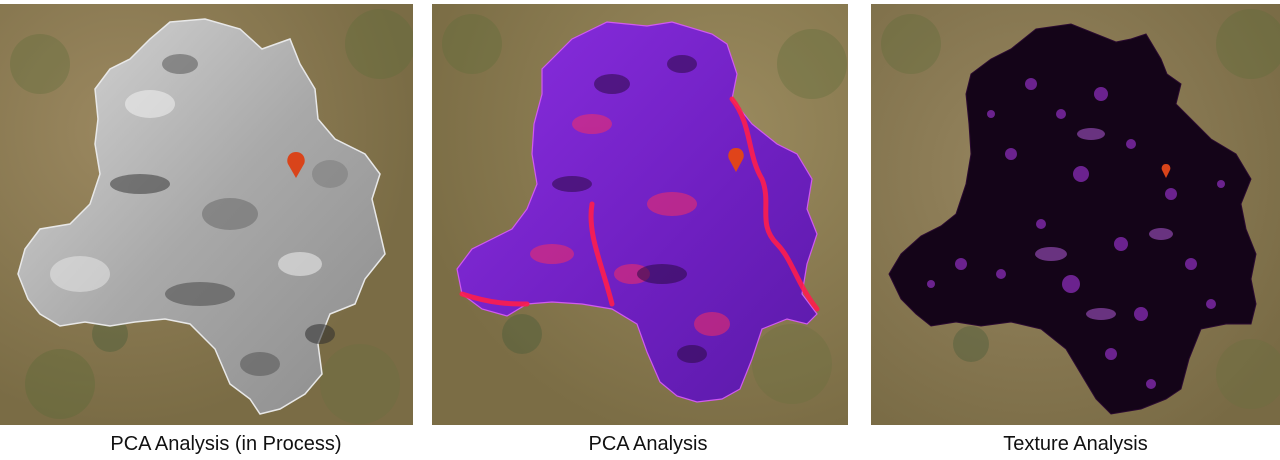 Image resolution: width=1280 pixels, height=460 pixels. Describe the element at coordinates (648, 444) in the screenshot. I see `caption-pca: PCA Analysis` at that location.